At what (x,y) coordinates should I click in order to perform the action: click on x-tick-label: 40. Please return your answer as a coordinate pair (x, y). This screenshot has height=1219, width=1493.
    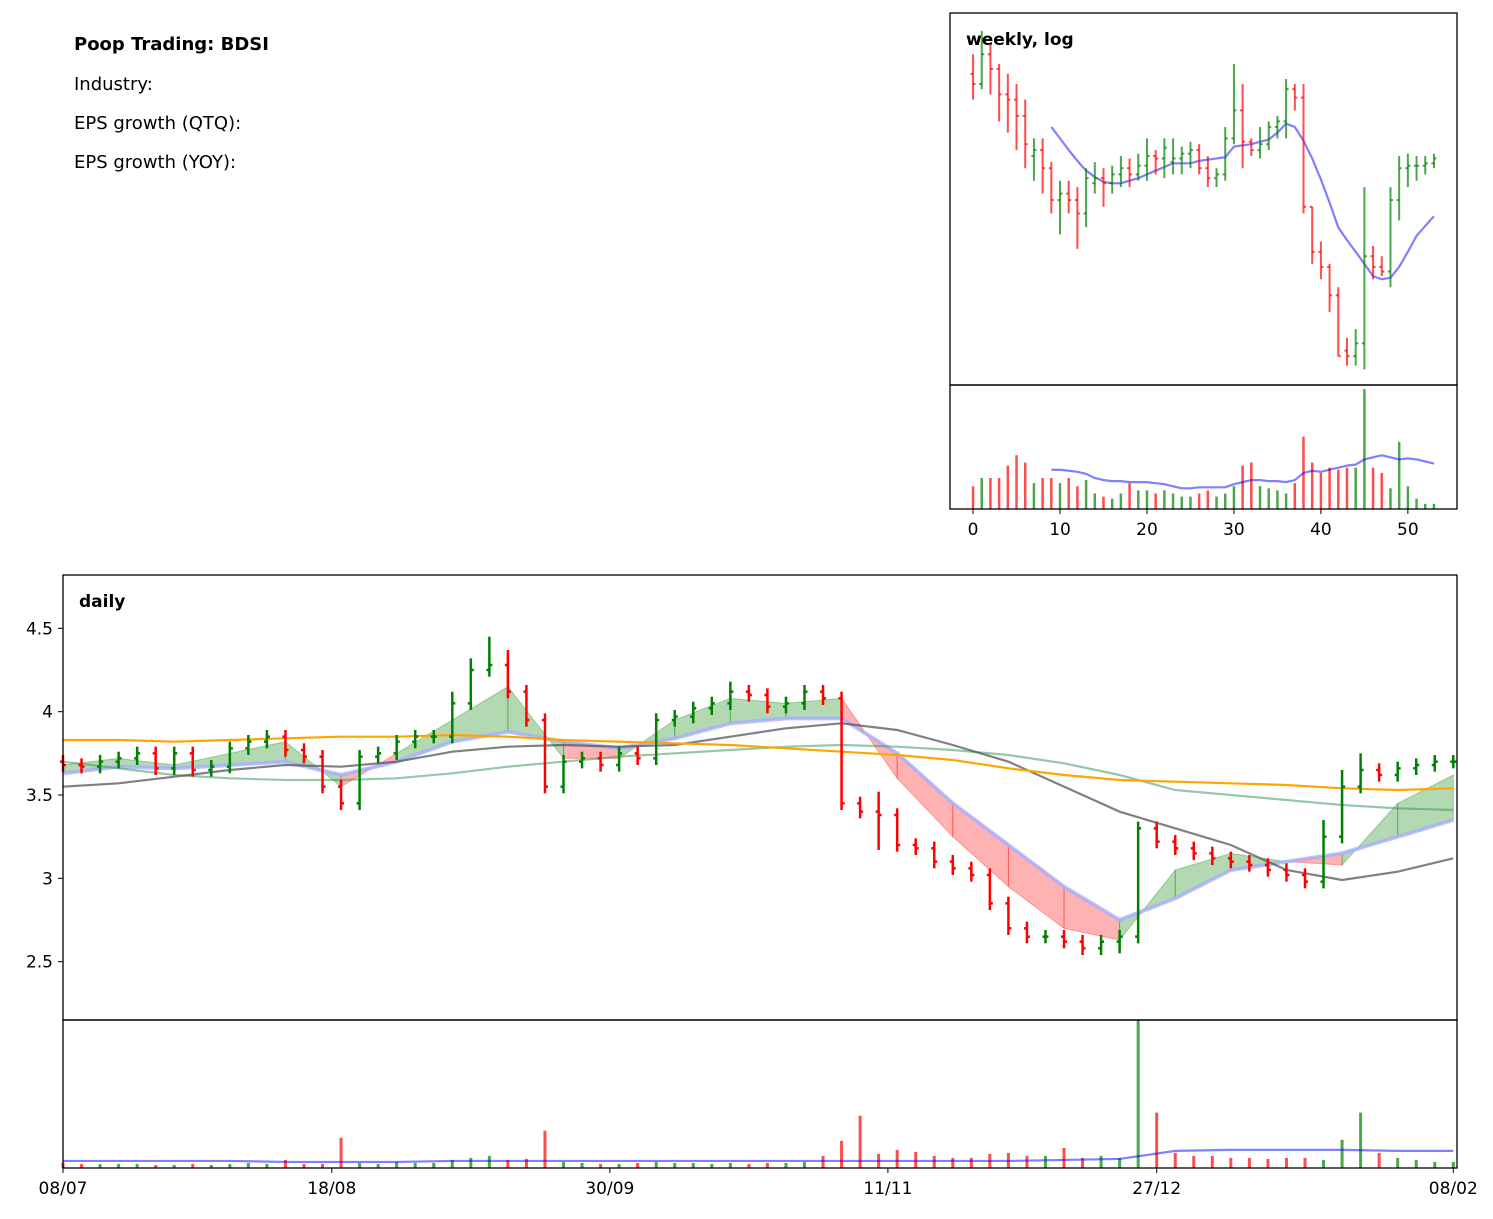
    Looking at the image, I should click on (1321, 530).